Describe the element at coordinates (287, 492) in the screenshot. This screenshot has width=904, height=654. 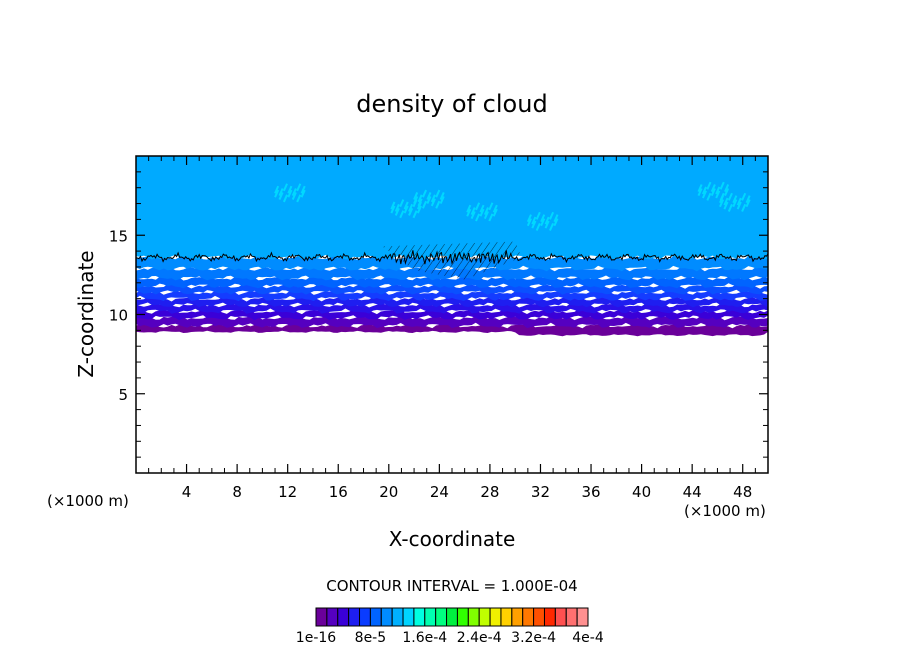
I see `x-tick-label: 12` at that location.